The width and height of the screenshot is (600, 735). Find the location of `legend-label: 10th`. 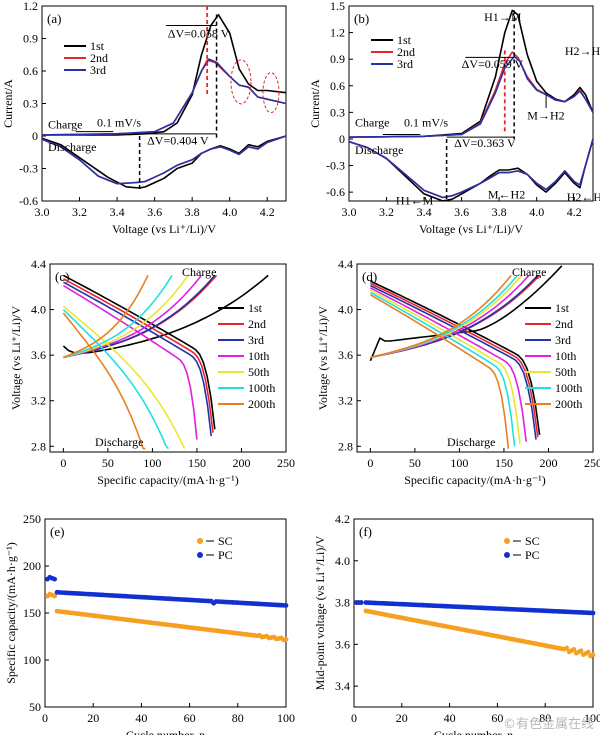

legend-label: 10th is located at coordinates (258, 356).